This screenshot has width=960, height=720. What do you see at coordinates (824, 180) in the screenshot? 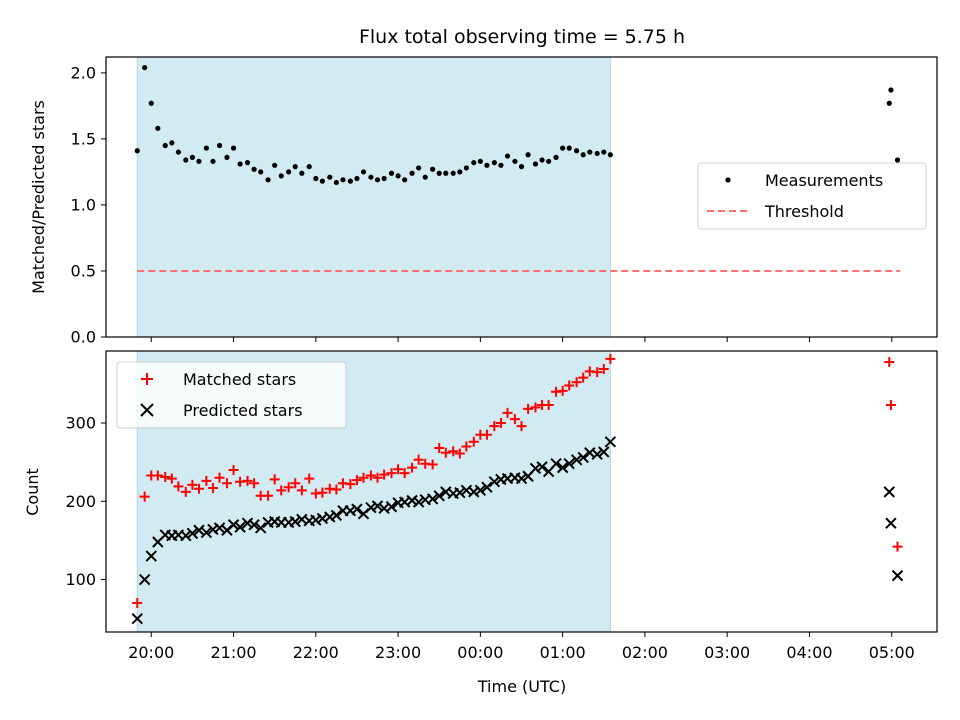
I see `legend-label: Measurements` at bounding box center [824, 180].